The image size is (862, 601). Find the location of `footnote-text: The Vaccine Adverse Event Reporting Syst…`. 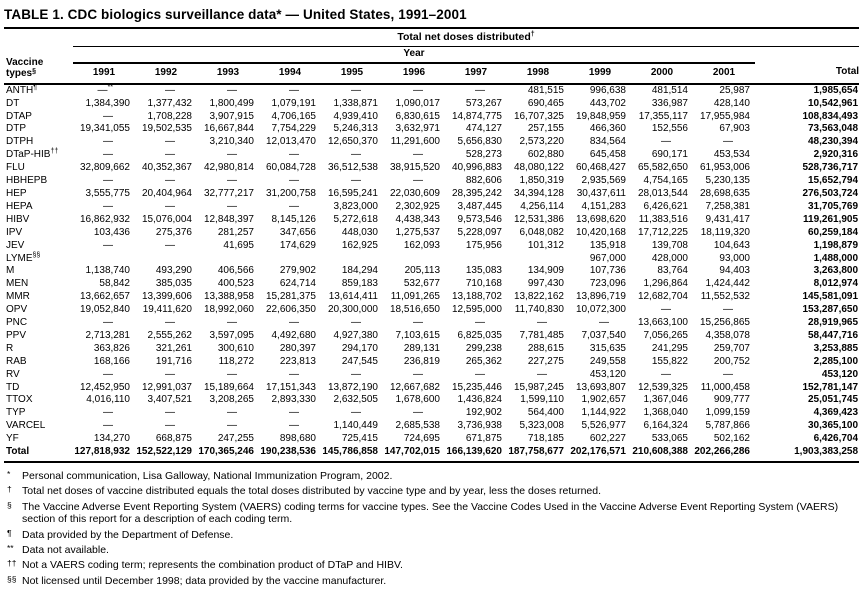

footnote-text: The Vaccine Adverse Event Reporting Syst… is located at coordinates (430, 513).